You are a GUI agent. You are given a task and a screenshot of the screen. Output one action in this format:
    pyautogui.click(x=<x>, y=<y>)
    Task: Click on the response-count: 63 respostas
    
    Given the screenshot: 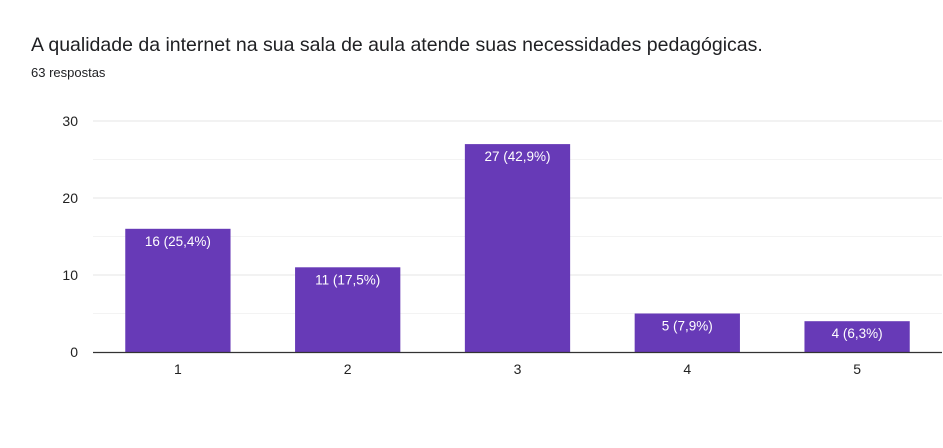 What is the action you would take?
    pyautogui.click(x=68, y=72)
    